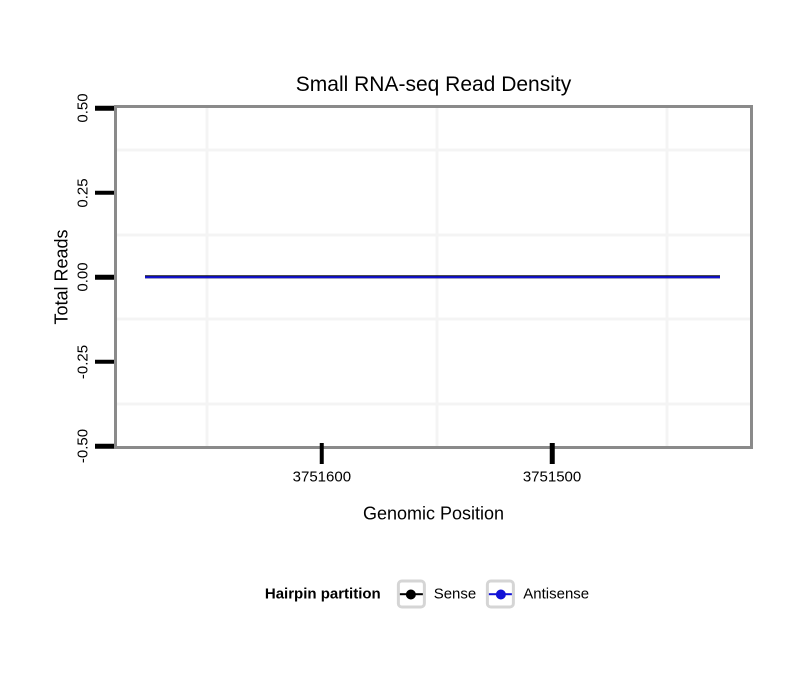 The width and height of the screenshot is (810, 690). Describe the element at coordinates (433, 84) in the screenshot. I see `plot-title: Small RNA-seq Read Density` at that location.